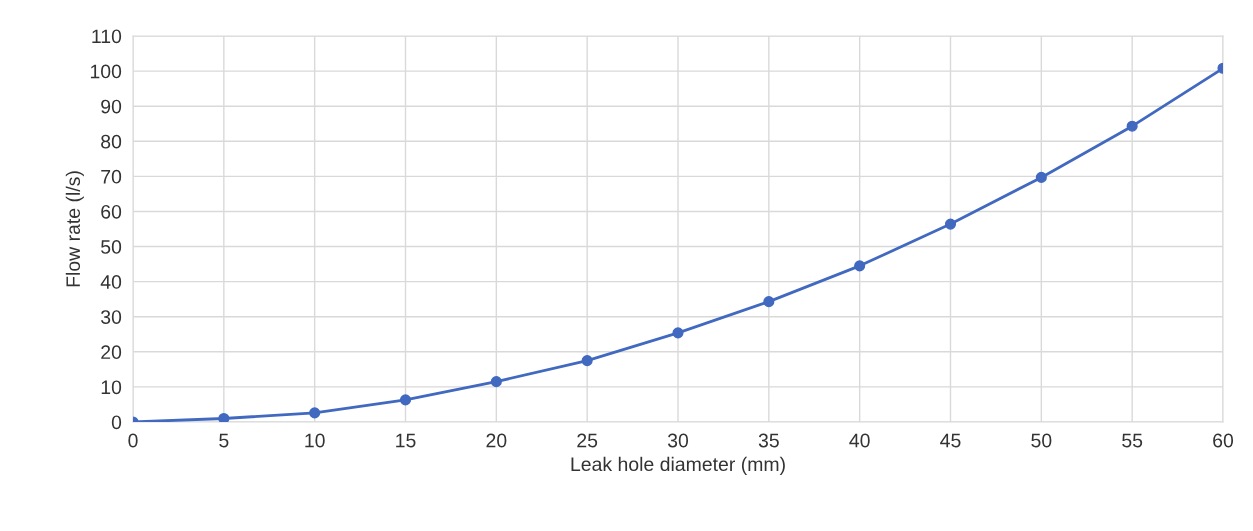 Image resolution: width=1253 pixels, height=531 pixels. What do you see at coordinates (111, 106) in the screenshot?
I see `y-tick-label: 90` at bounding box center [111, 106].